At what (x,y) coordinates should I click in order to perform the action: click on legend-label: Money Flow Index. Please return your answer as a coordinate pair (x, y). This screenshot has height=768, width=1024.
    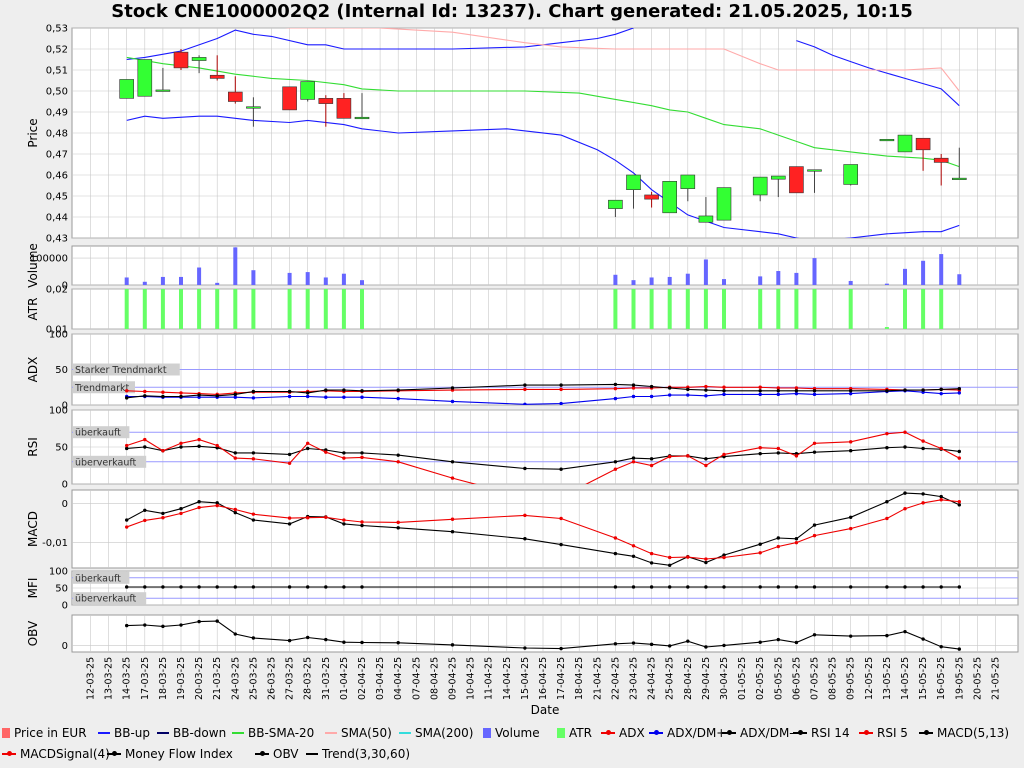
    Looking at the image, I should click on (179, 754).